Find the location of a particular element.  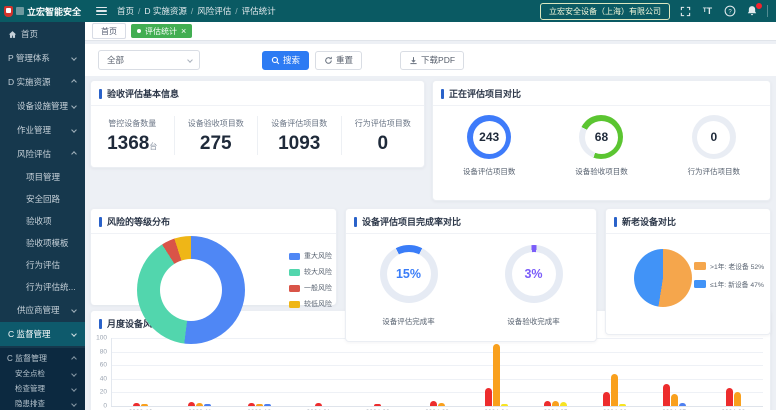

submenu-title: C 监督管理 is located at coordinates (42, 358).